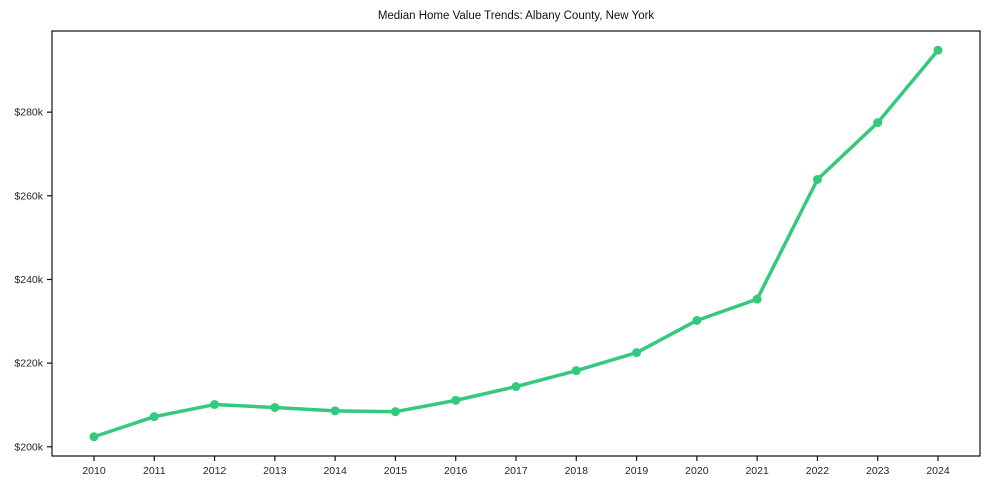 The image size is (989, 490). I want to click on data-point-2024, so click(938, 50).